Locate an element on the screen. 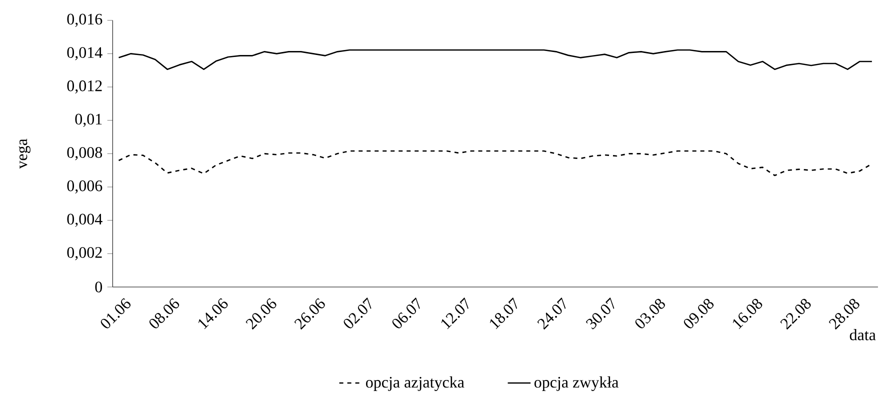 The image size is (882, 402). y-axis-title: vega is located at coordinates (24, 153).